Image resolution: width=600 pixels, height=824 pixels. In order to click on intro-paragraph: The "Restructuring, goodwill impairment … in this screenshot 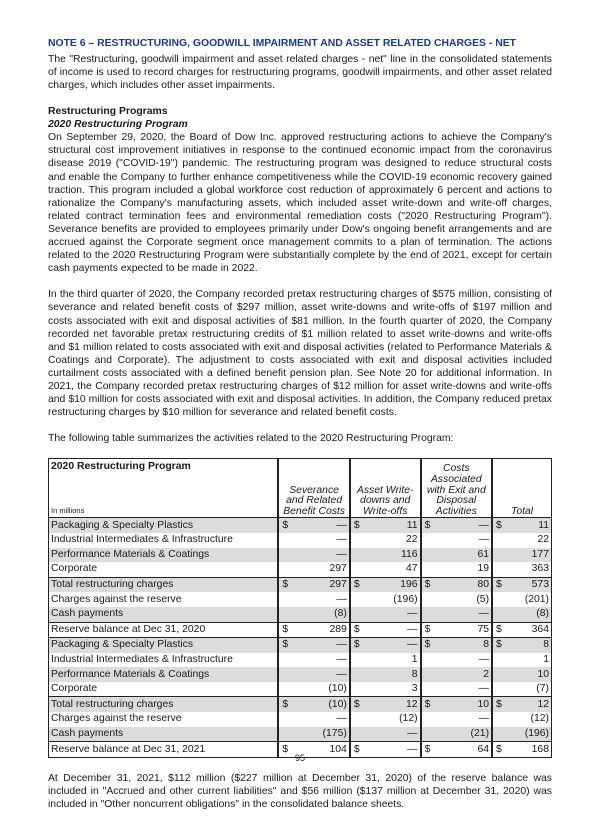, I will do `click(300, 73)`.